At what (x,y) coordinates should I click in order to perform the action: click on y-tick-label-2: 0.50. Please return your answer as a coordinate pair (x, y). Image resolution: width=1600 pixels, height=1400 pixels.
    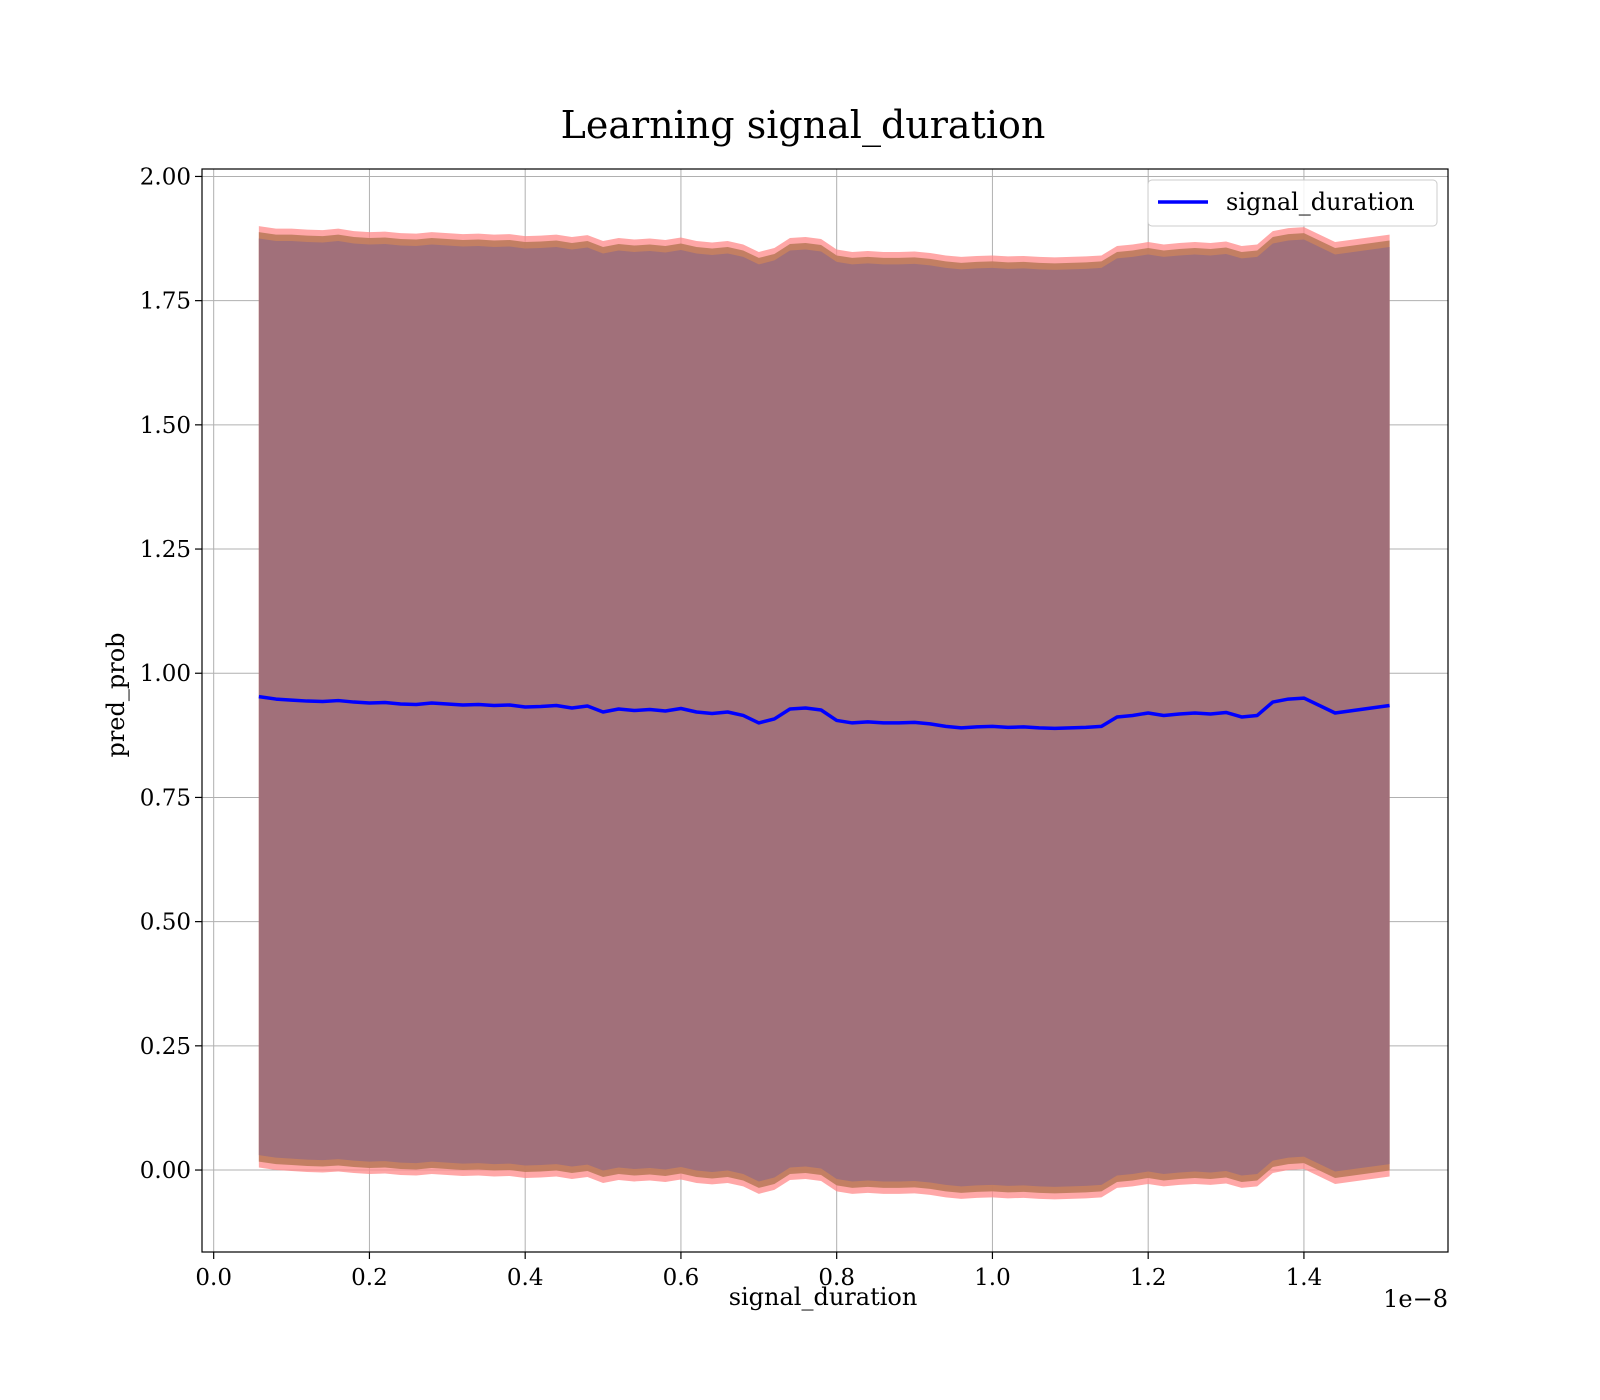
    Looking at the image, I should click on (165, 923).